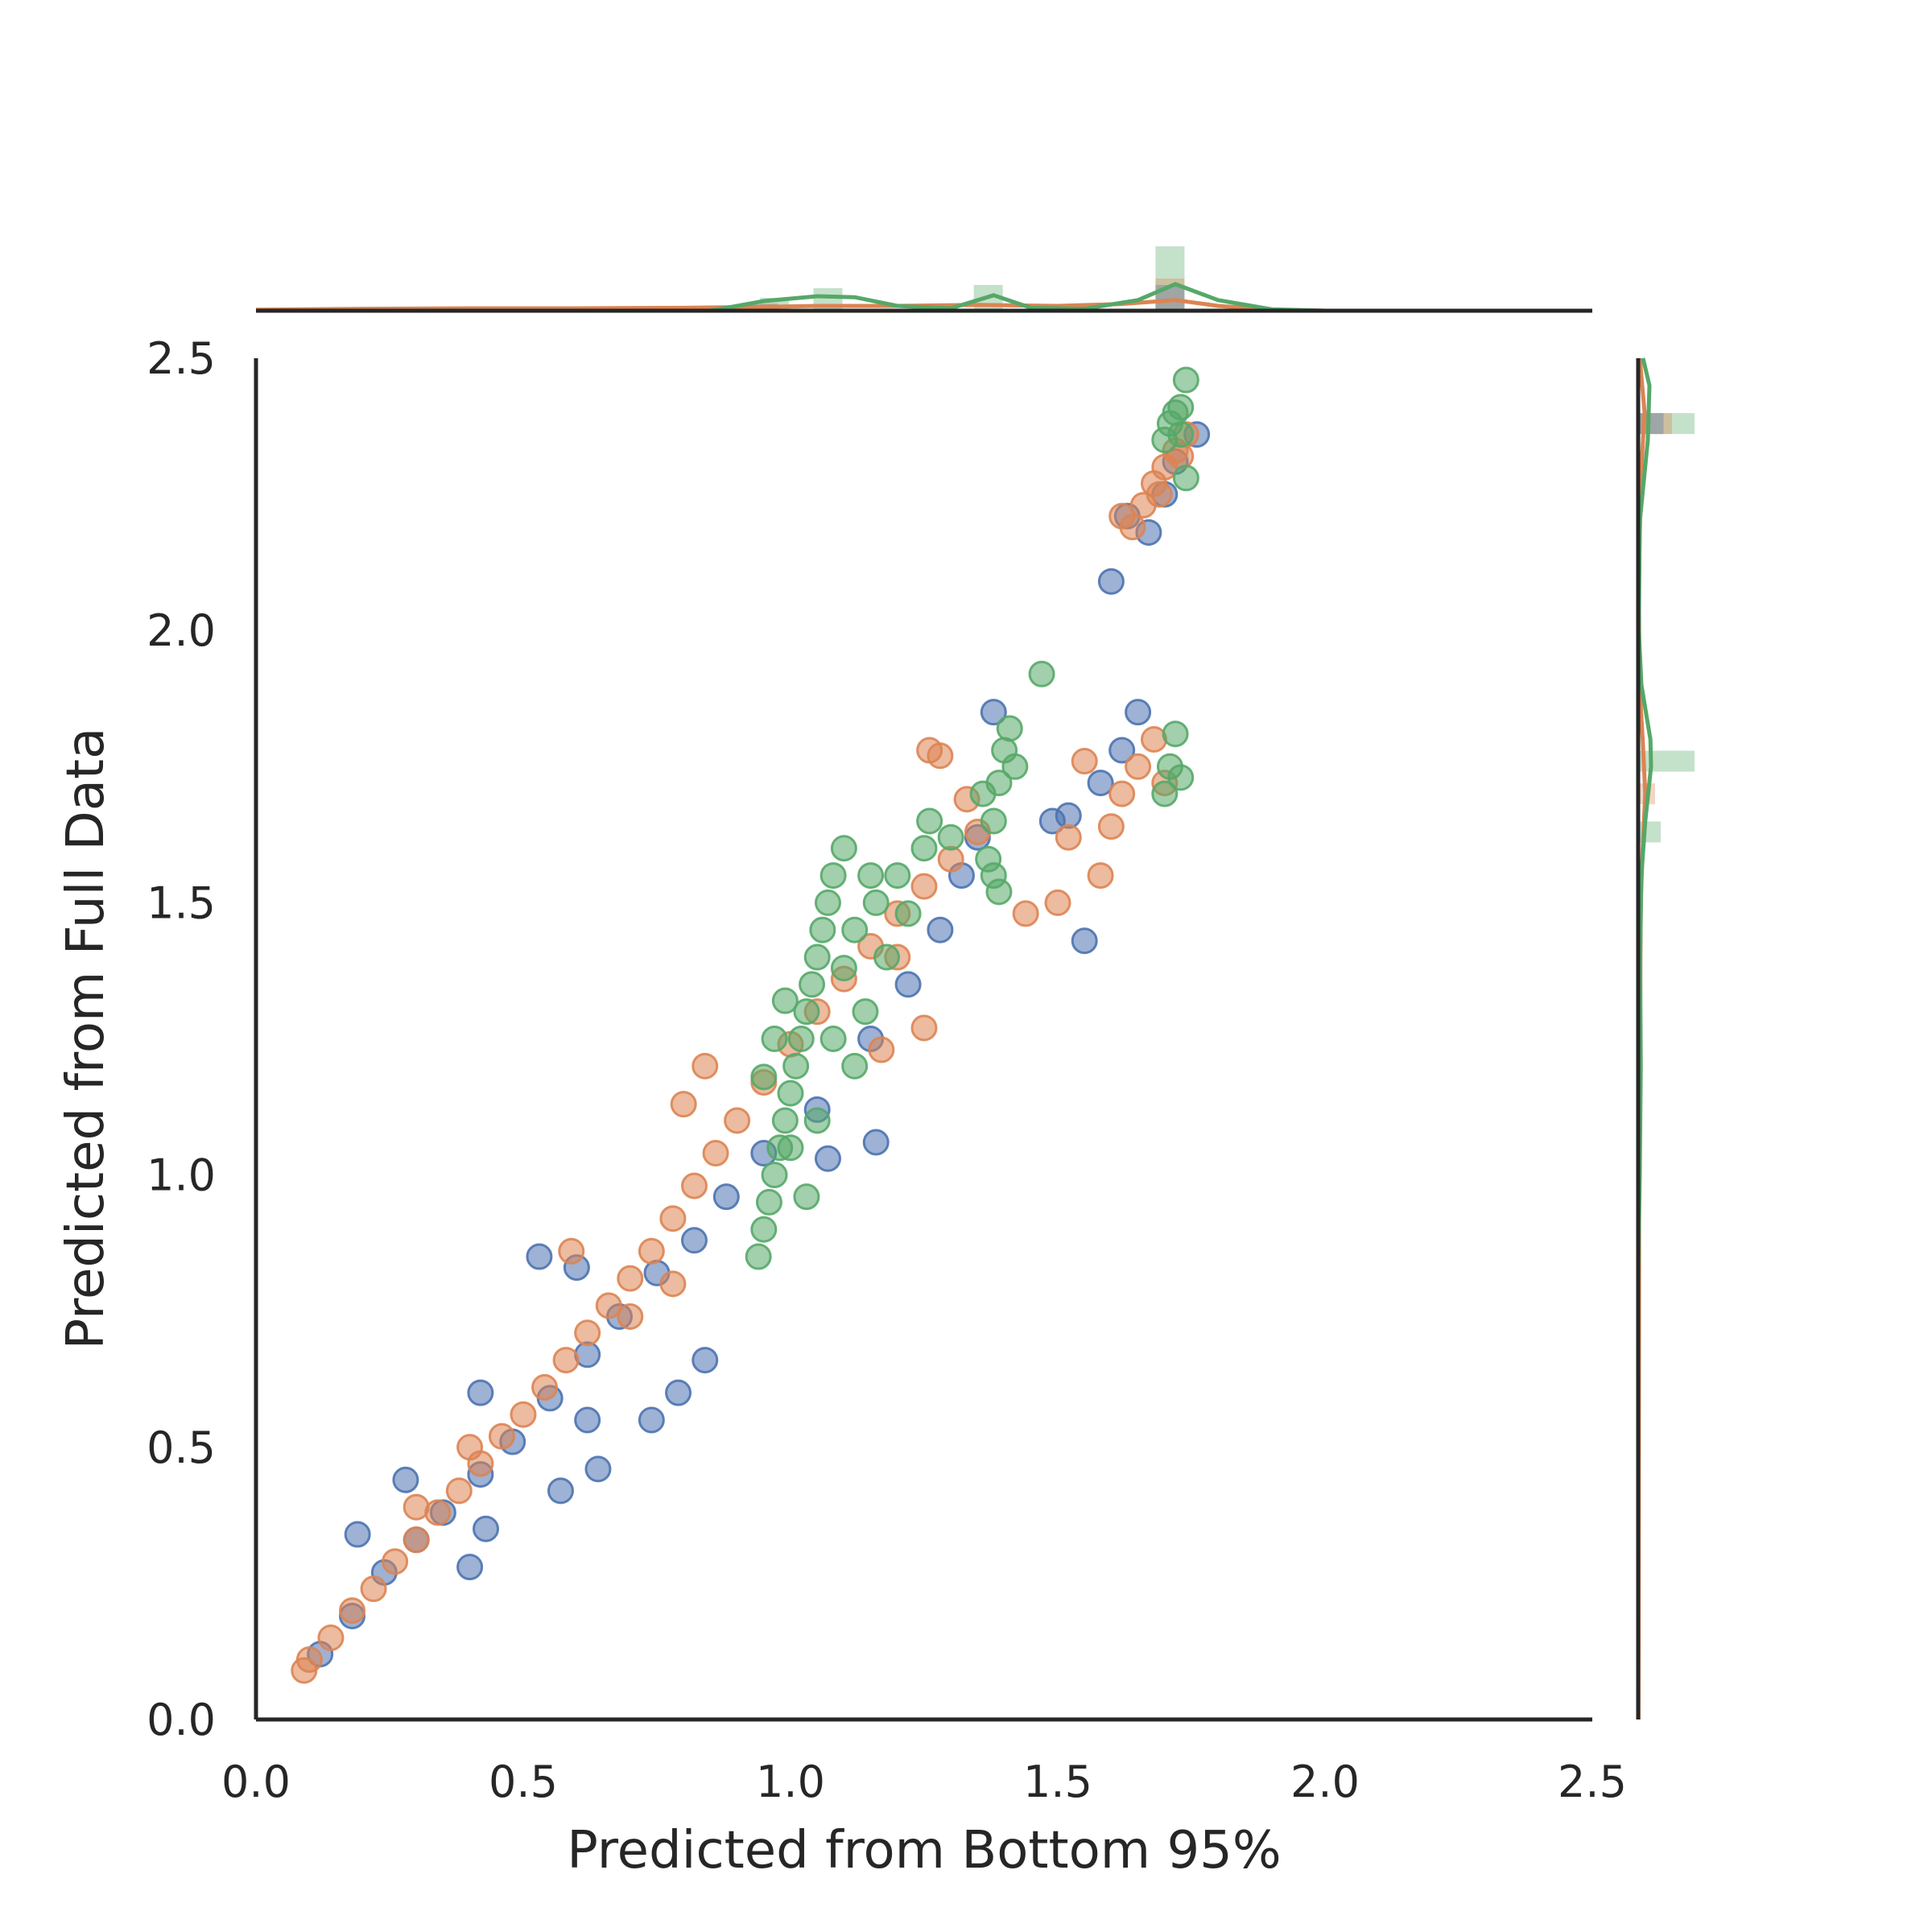 Image resolution: width=1932 pixels, height=1932 pixels. Describe the element at coordinates (1017, 297) in the screenshot. I see `top-kde-line` at that location.